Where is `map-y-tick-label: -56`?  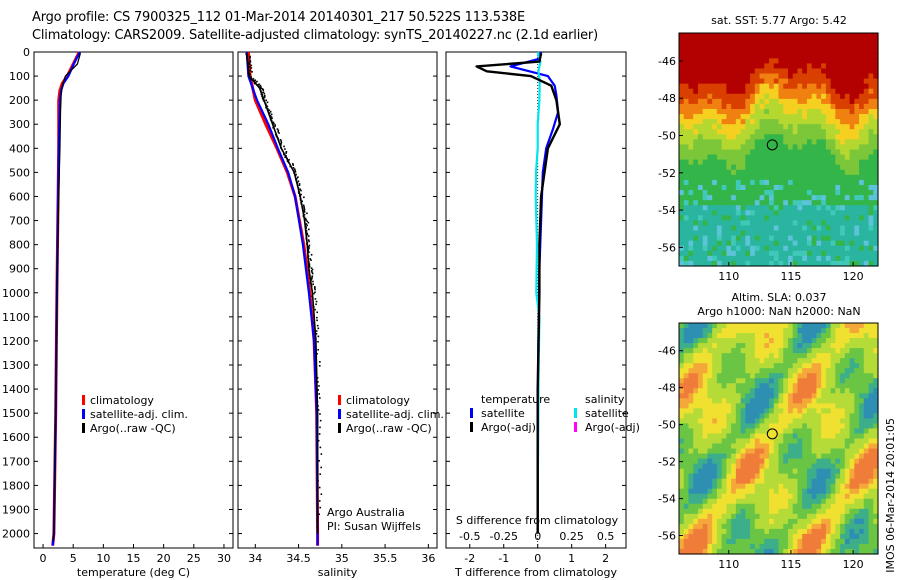
map-y-tick-label: -56 is located at coordinates (667, 247).